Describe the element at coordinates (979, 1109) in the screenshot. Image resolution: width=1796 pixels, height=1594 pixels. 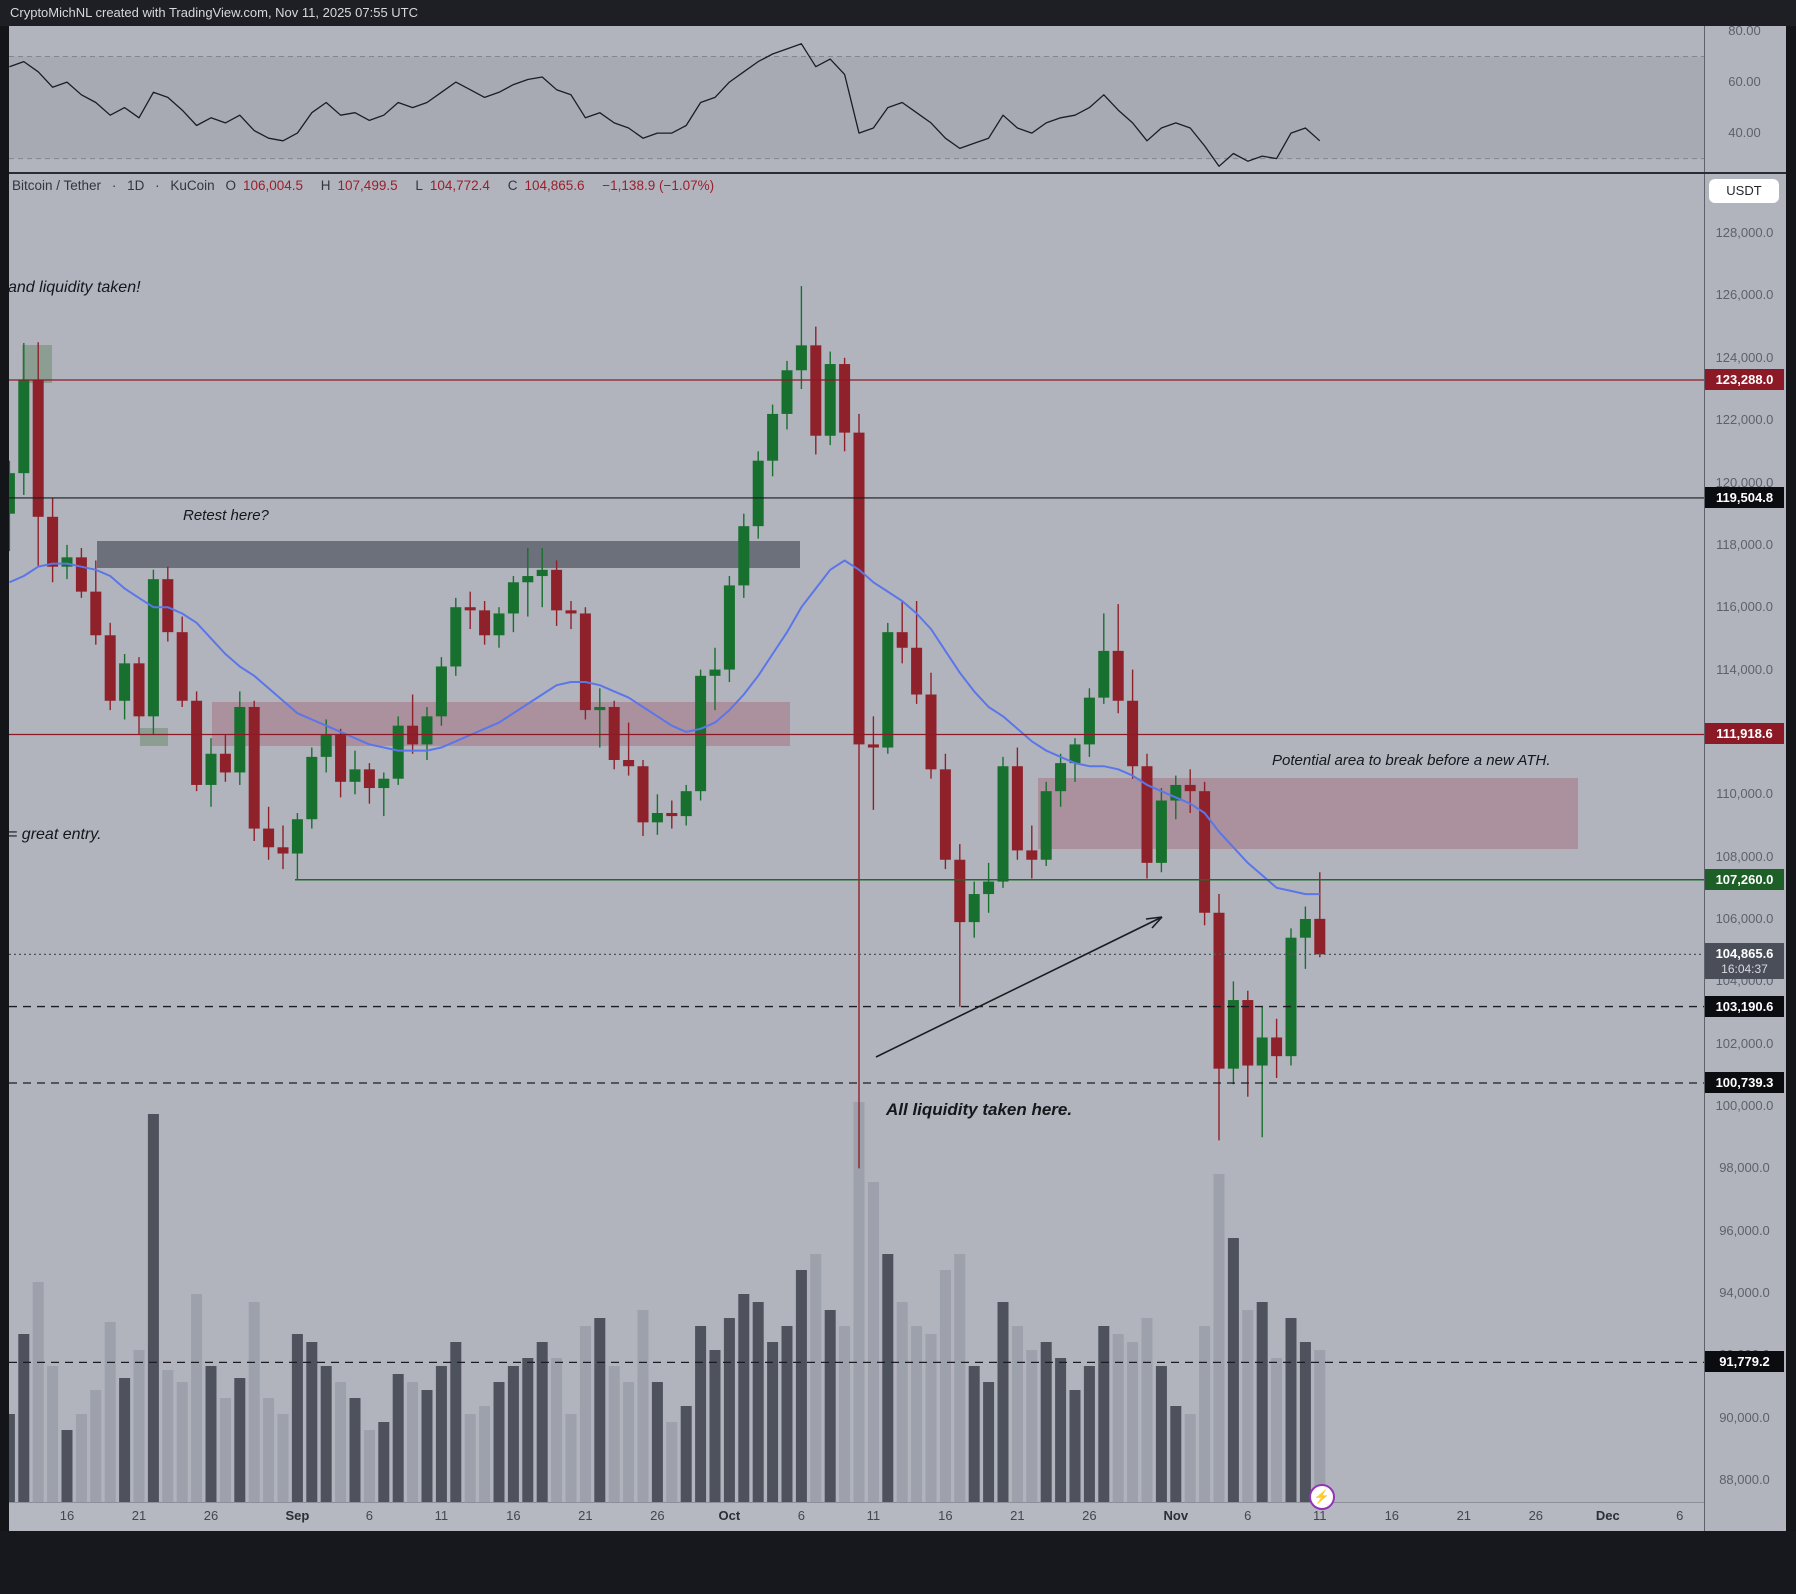
I see `annotation-all-liquidity-taken: All liquidity taken here.` at that location.